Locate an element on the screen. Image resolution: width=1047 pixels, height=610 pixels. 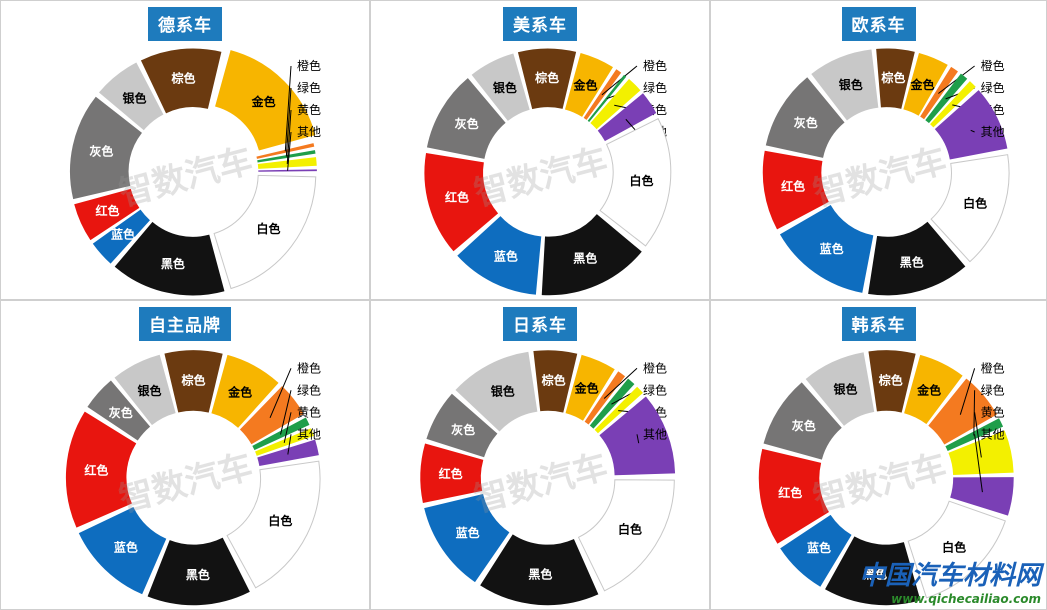
brand-logo: 中国汽车材料网 www.qichecailiao.com is located at coordinates (950, 580).